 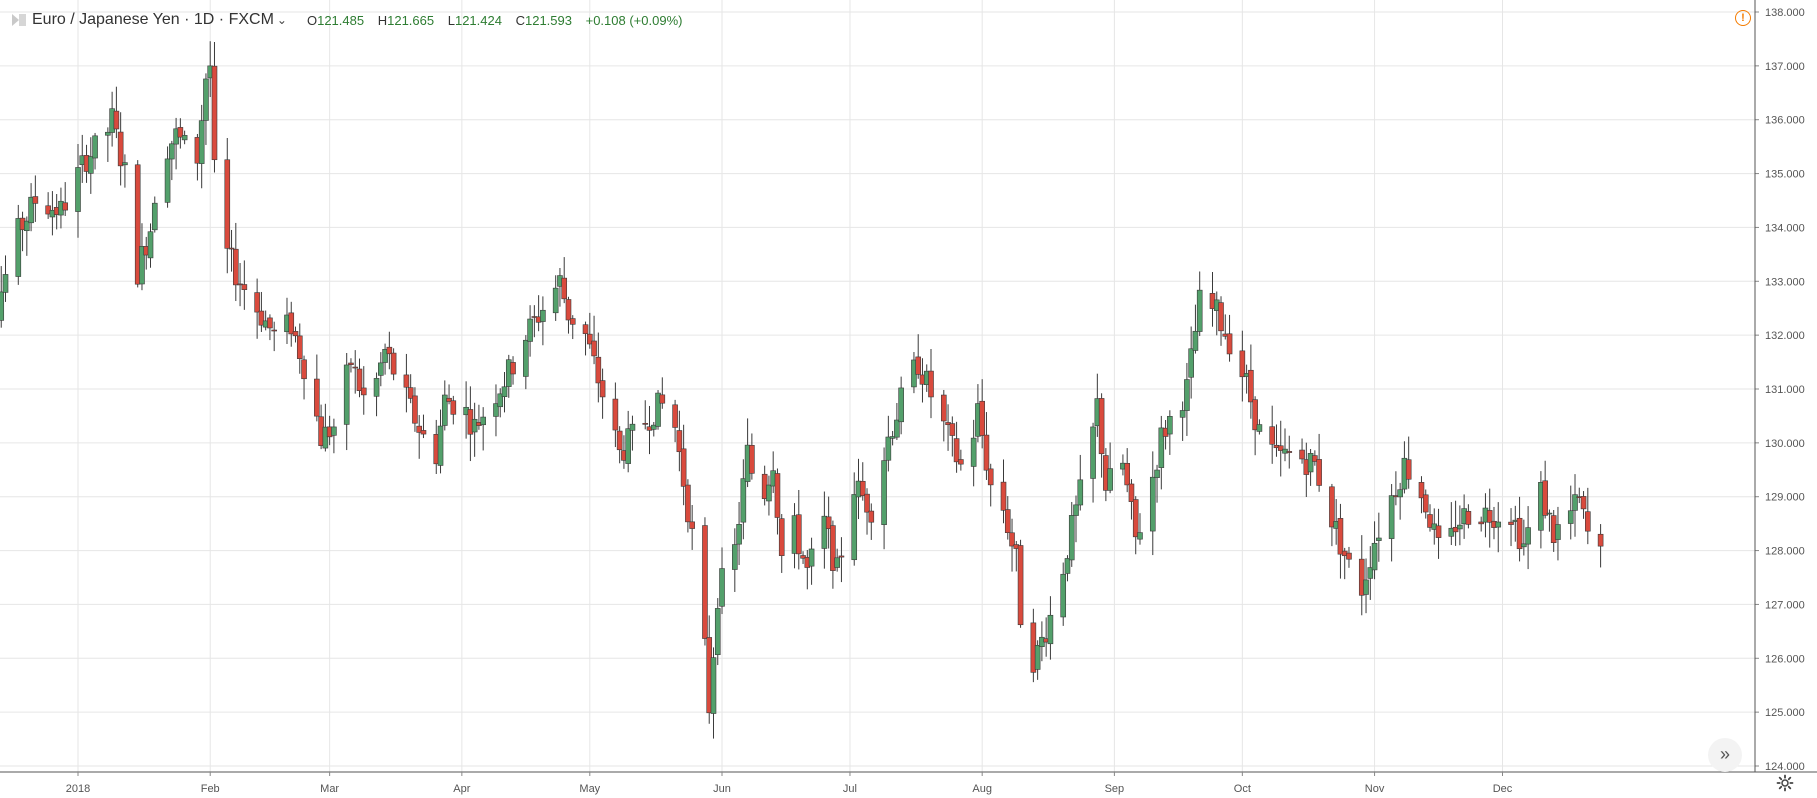 I want to click on chevron-down-icon: ⌄, so click(x=281, y=20).